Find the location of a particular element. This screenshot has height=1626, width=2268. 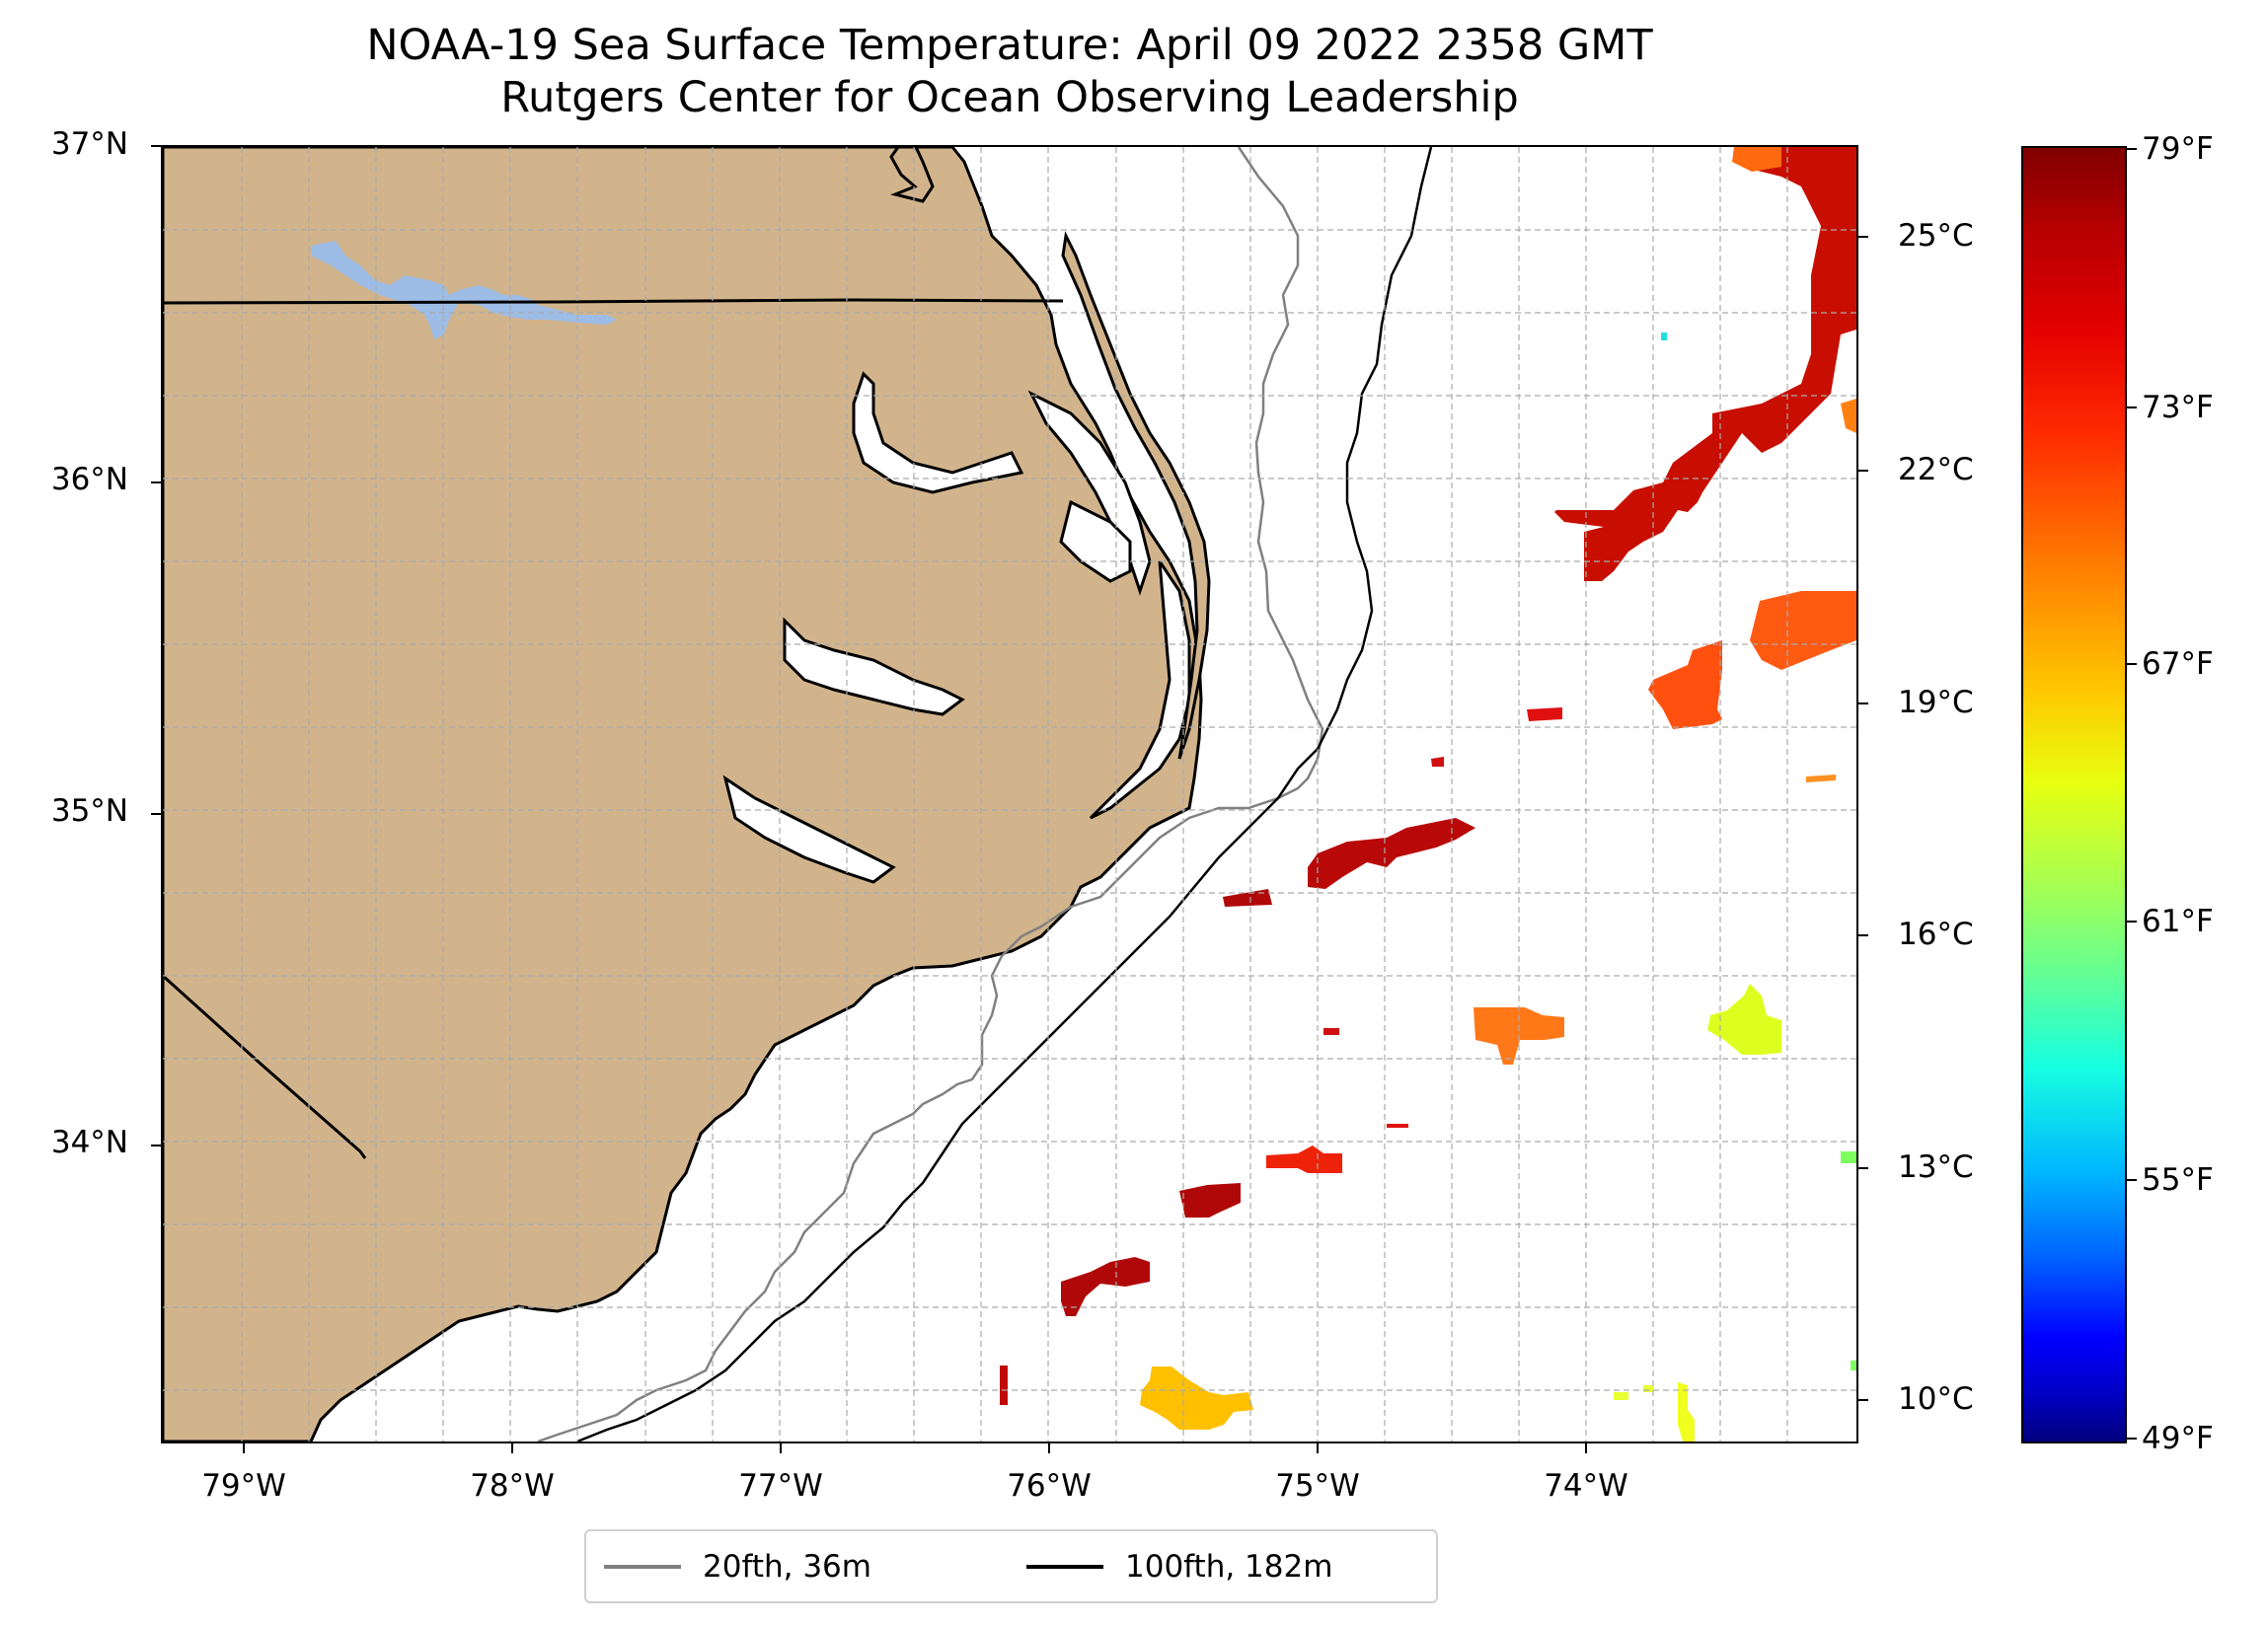

lon-label-77w: 77°W is located at coordinates (781, 1486).